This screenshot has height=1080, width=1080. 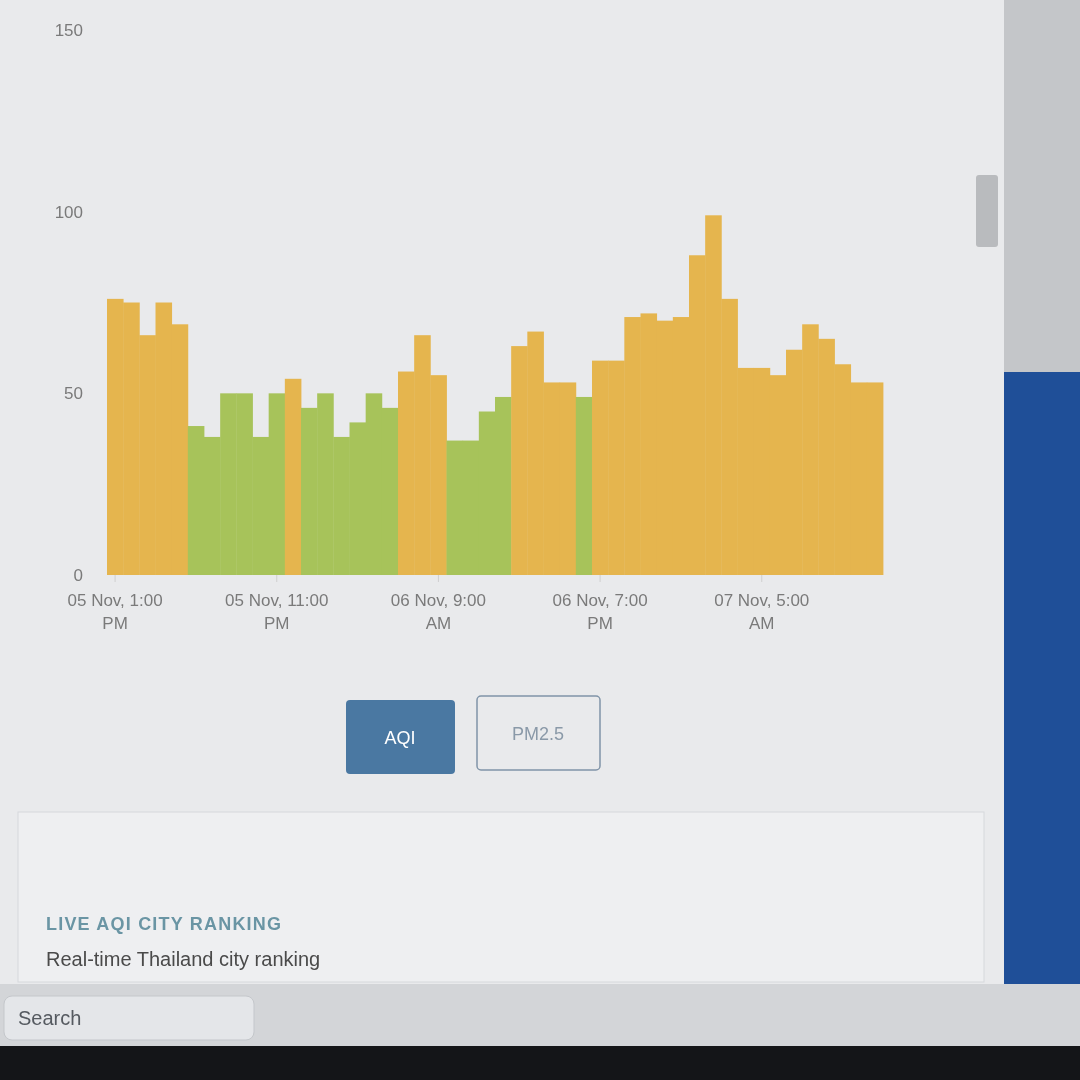 I want to click on y-tick-label: 0, so click(x=78, y=575).